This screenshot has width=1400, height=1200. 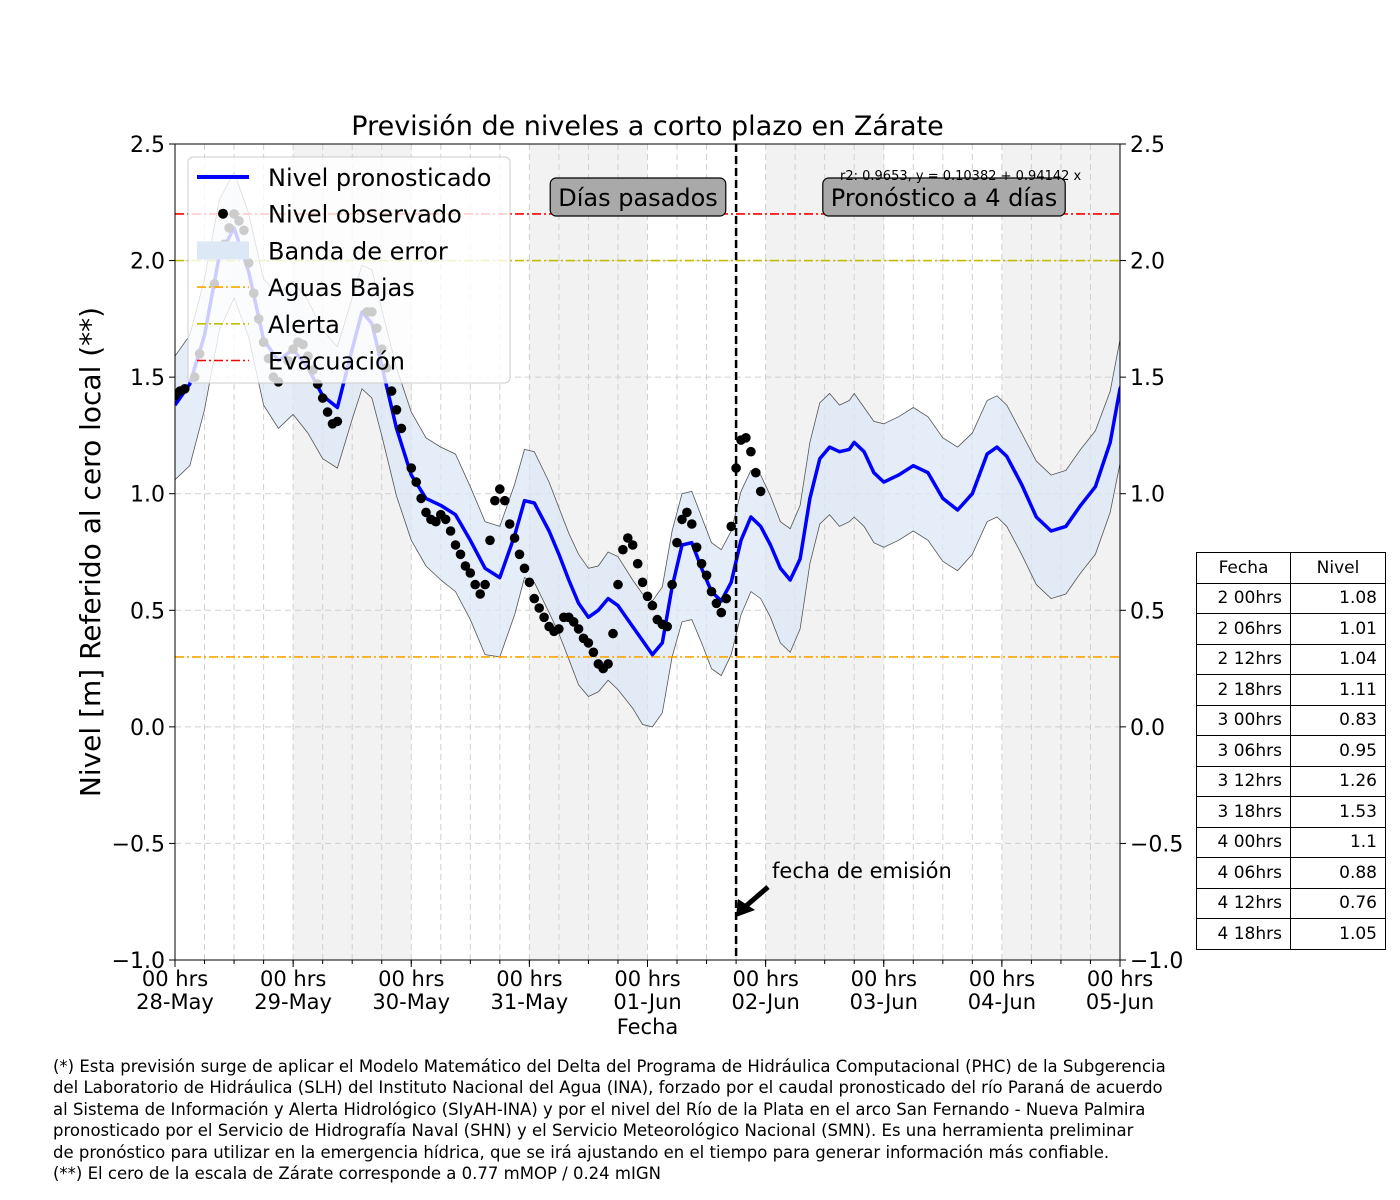 What do you see at coordinates (1291, 873) in the screenshot?
I see `table-row: 4 06hrs 0.88` at bounding box center [1291, 873].